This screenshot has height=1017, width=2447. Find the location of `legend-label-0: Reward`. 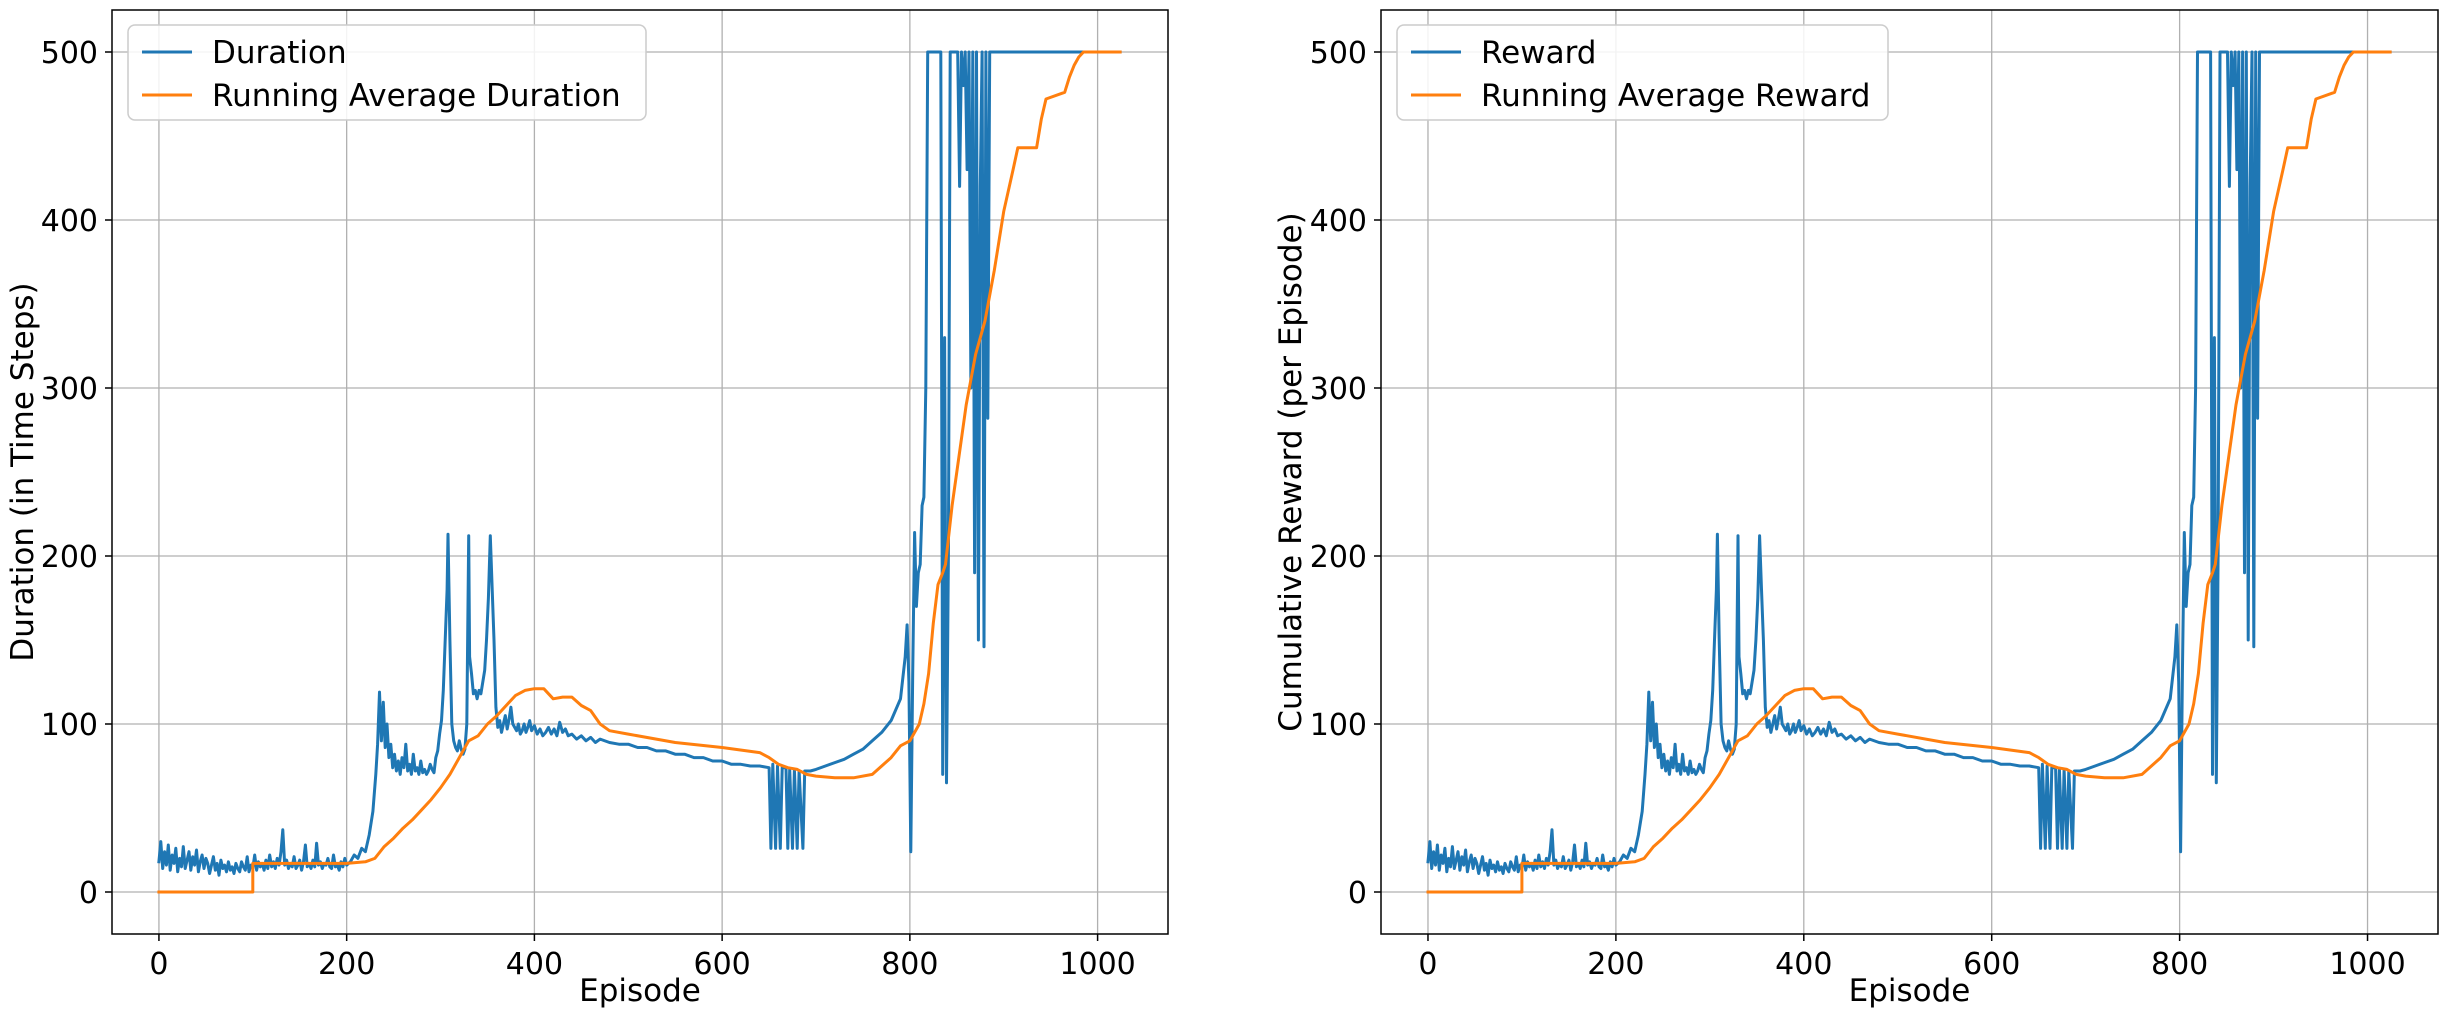

legend-label-0: Reward is located at coordinates (1538, 53).